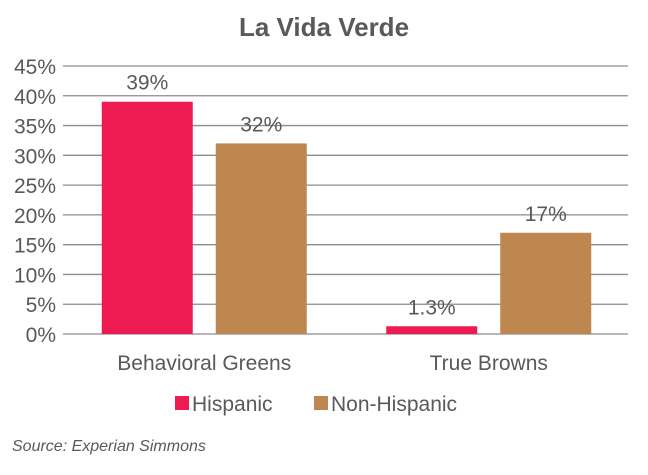  I want to click on y-tick-label: 0%, so click(41, 335).